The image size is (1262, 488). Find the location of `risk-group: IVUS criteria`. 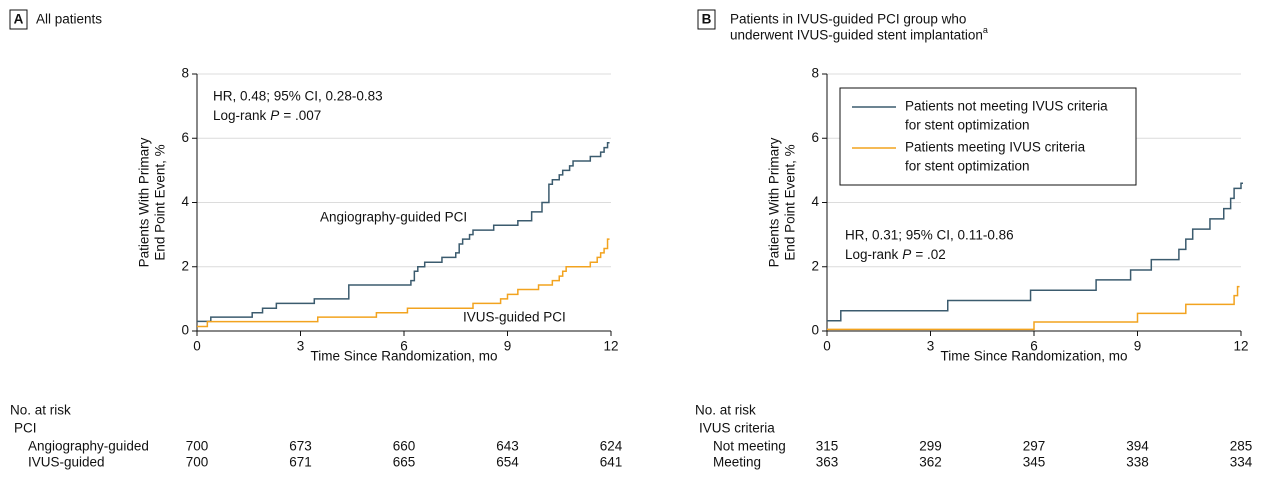

risk-group: IVUS criteria is located at coordinates (737, 428).